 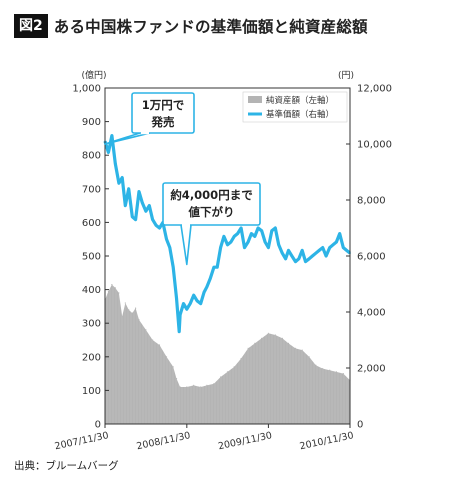 I want to click on legend-label-net-assets: 純資産額（左軸）, so click(x=300, y=100).